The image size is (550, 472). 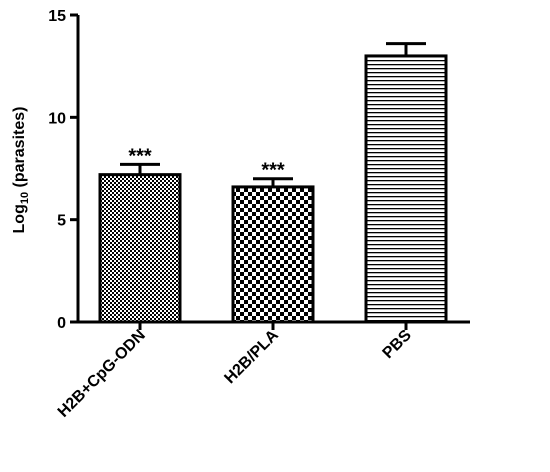 What do you see at coordinates (19, 218) in the screenshot?
I see `y-label-main: Log` at bounding box center [19, 218].